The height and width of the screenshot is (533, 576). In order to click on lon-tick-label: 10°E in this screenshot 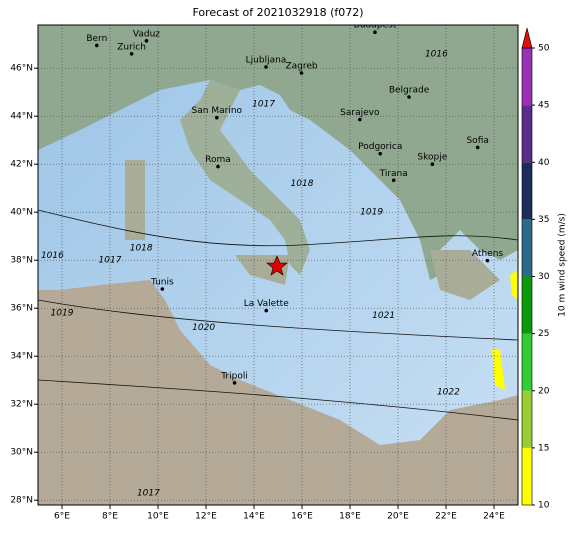, I will do `click(158, 517)`.